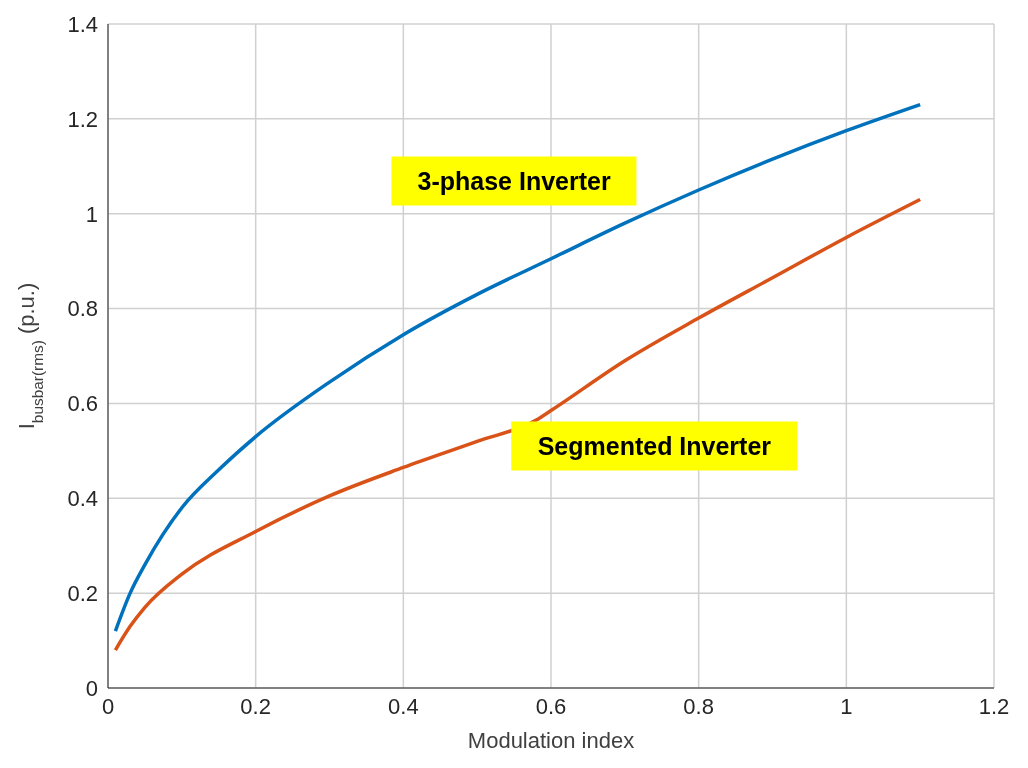  What do you see at coordinates (91, 214) in the screenshot?
I see `y-tick-label: 1` at bounding box center [91, 214].